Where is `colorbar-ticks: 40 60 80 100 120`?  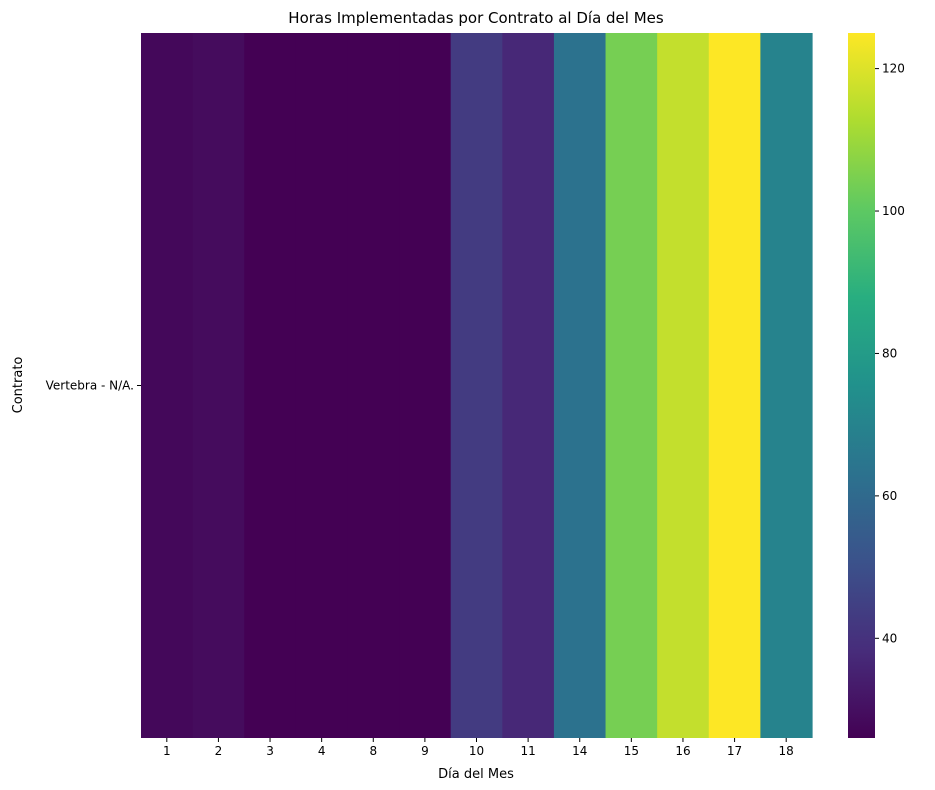
colorbar-ticks: 40 60 80 100 120 is located at coordinates (890, 353).